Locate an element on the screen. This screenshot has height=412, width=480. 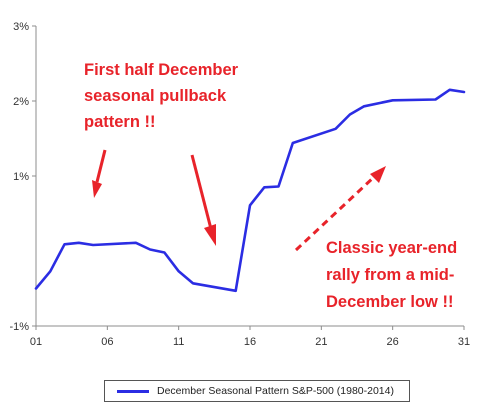
legend-swatch is located at coordinates (133, 391).